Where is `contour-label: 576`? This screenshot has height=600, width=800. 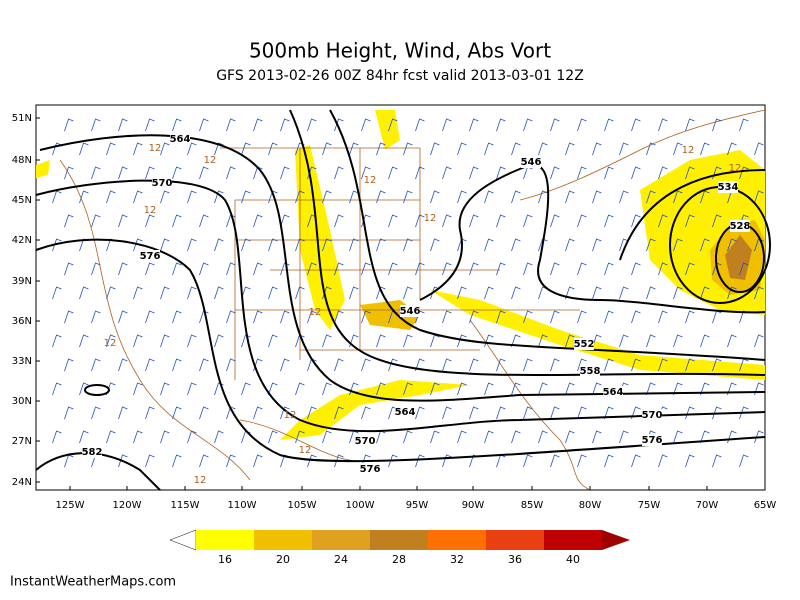
contour-label: 576 is located at coordinates (150, 256).